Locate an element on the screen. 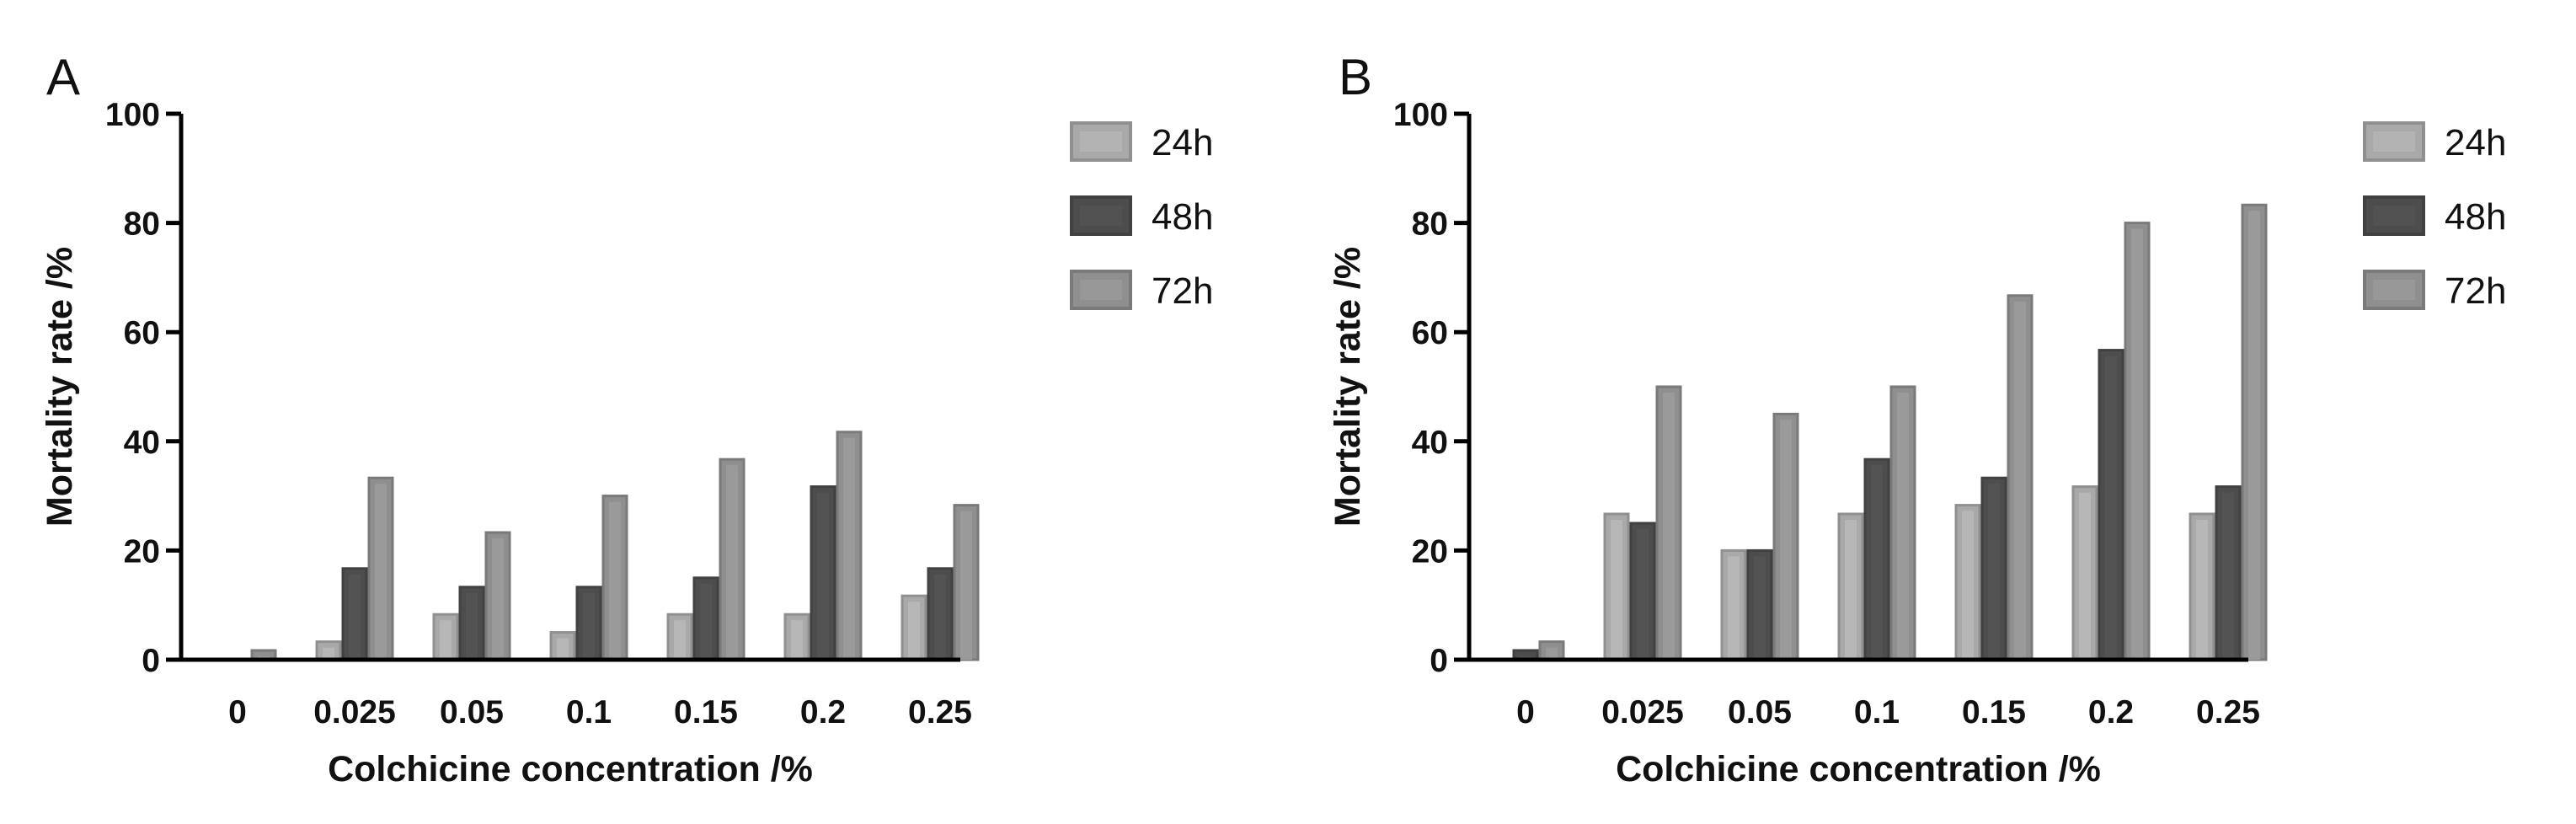 Image resolution: width=2576 pixels, height=824 pixels. bar-24h-0.1 is located at coordinates (1850, 586).